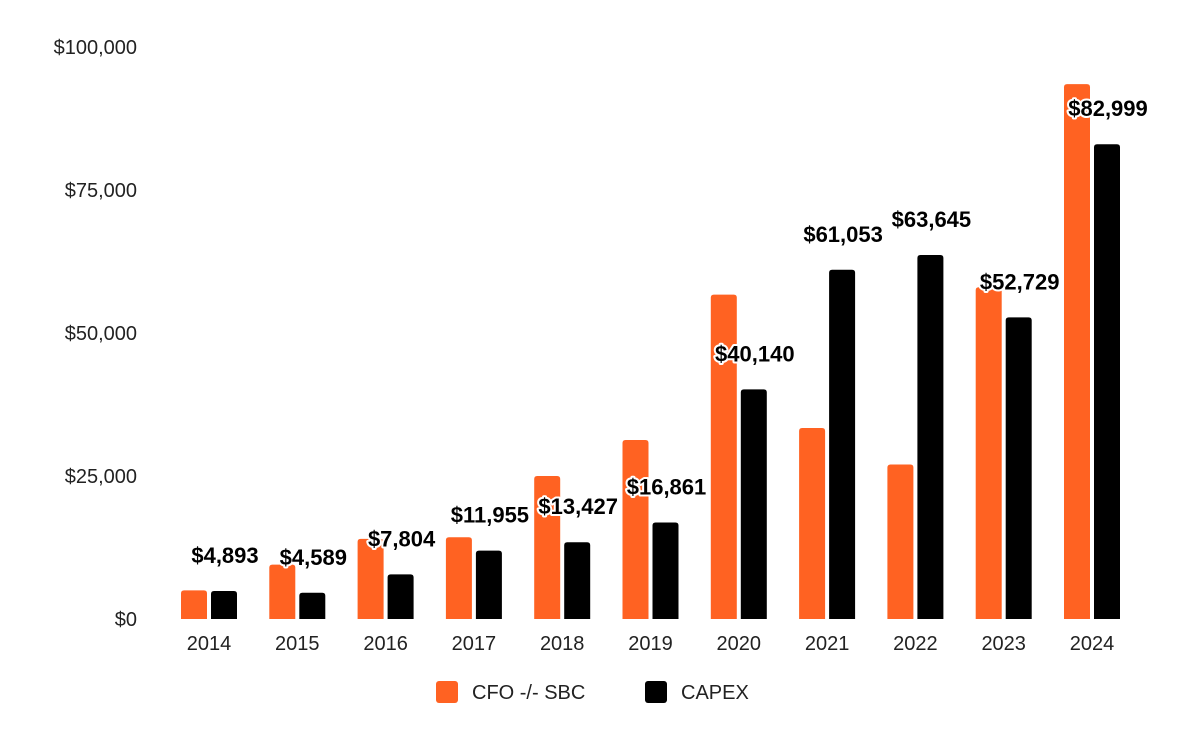 The height and width of the screenshot is (742, 1200). Describe the element at coordinates (739, 644) in the screenshot. I see `x-tick-label: 2020` at that location.